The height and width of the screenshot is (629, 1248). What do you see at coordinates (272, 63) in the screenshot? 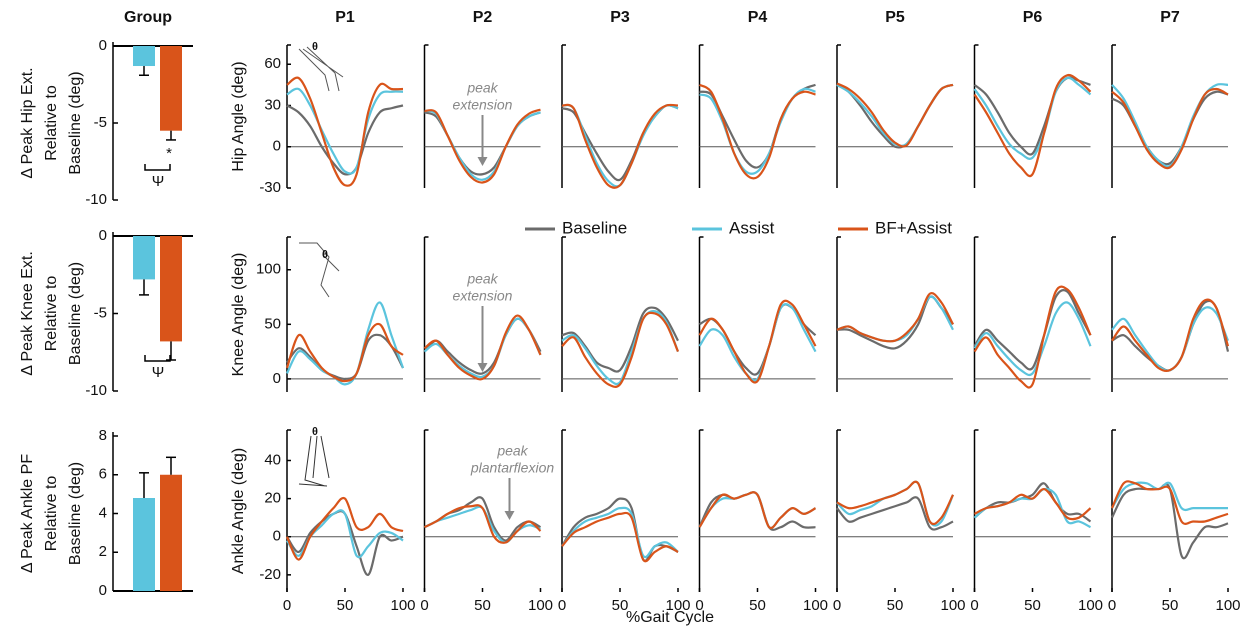
I see `y-tick-label: 60` at bounding box center [272, 63].